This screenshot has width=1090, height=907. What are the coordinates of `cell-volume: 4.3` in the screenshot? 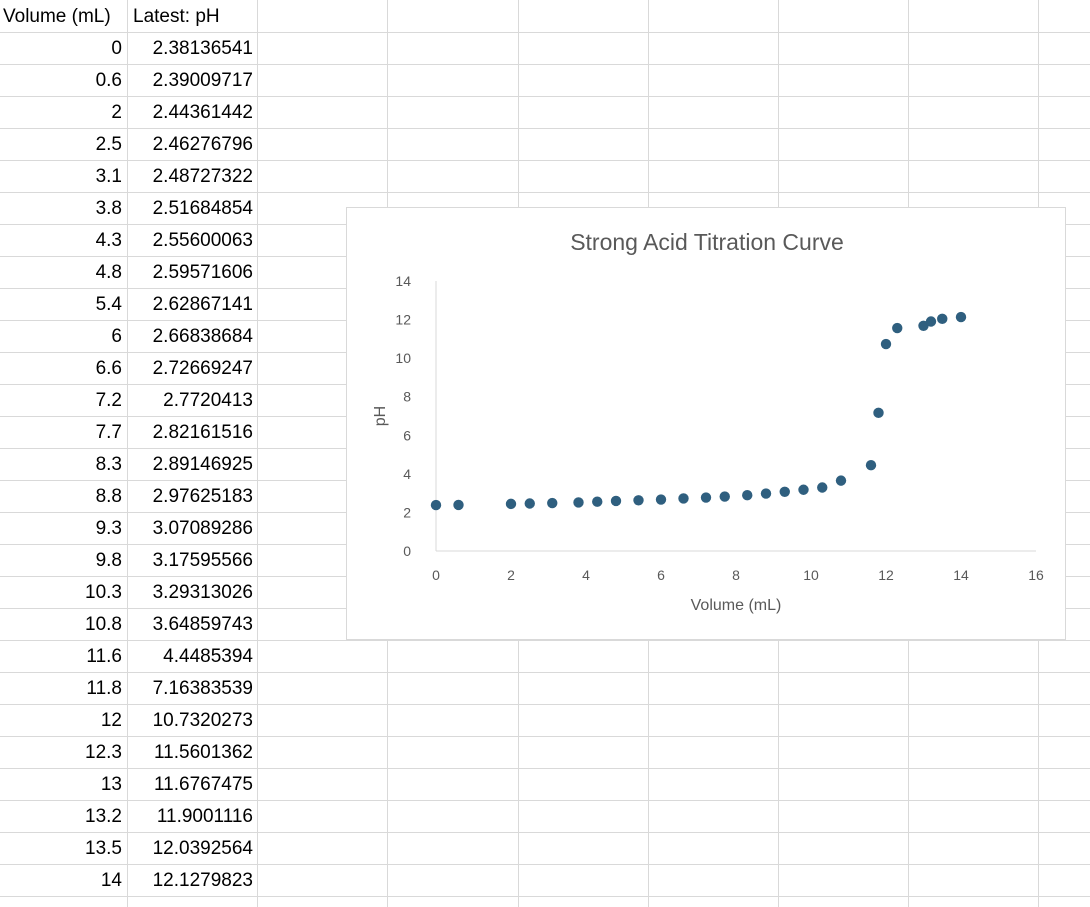 It's located at (108, 240).